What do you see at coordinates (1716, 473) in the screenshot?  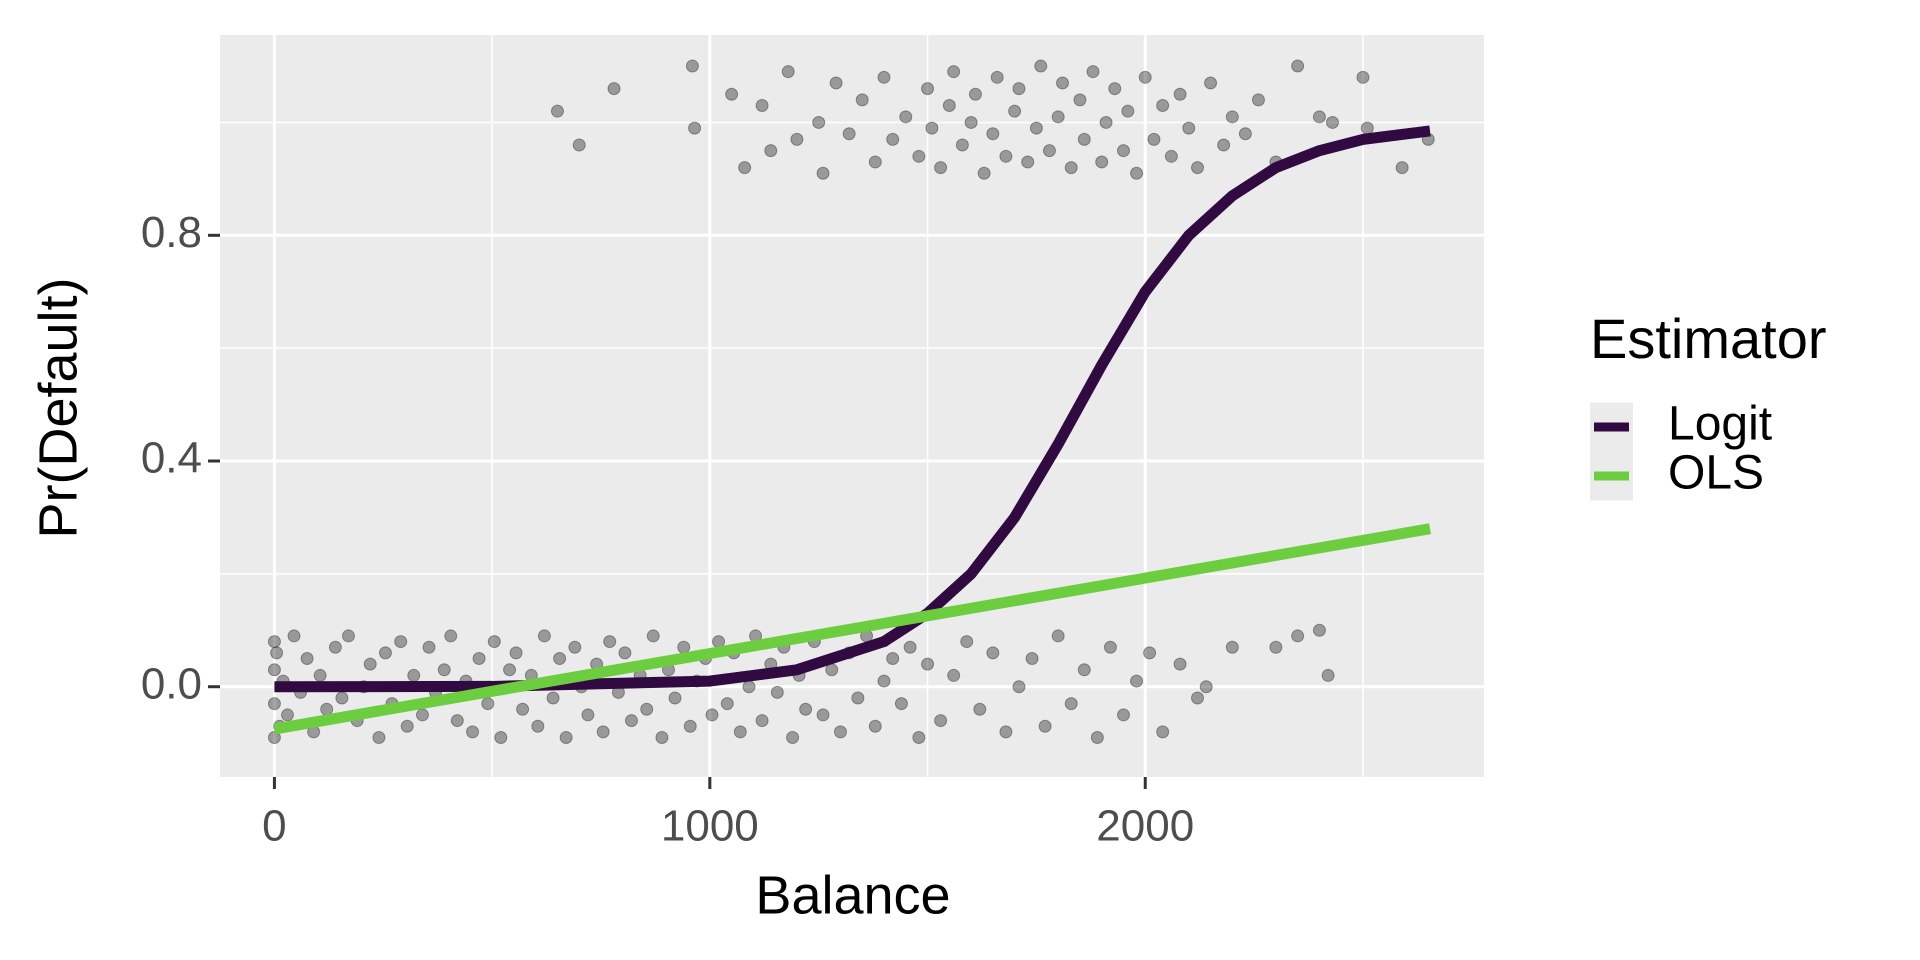 I see `legend-label: OLS` at bounding box center [1716, 473].